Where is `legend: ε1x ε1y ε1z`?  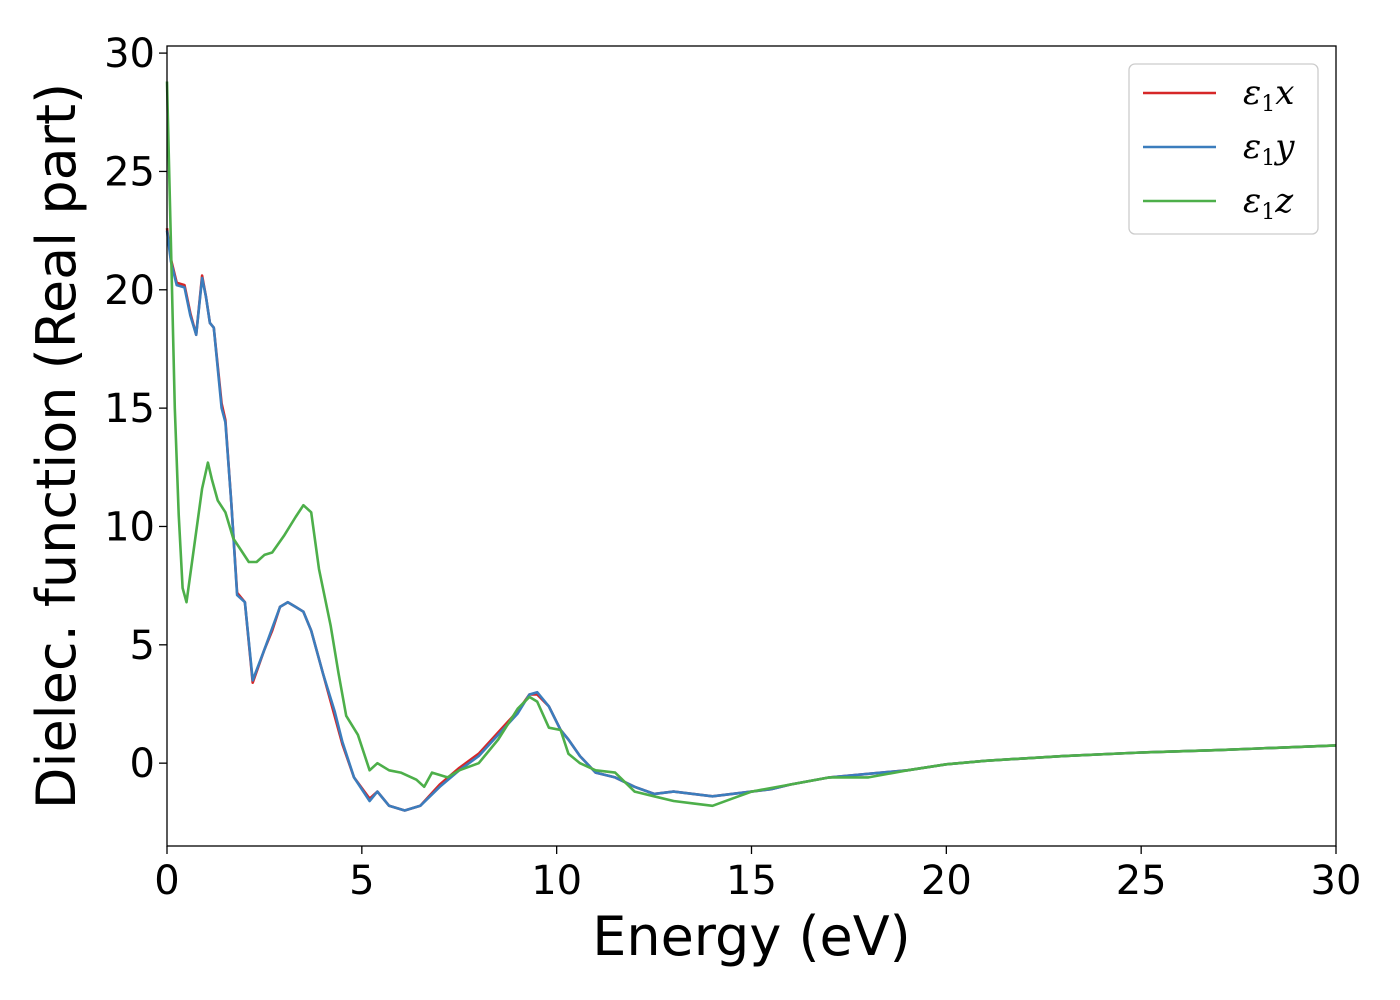
legend: ε1x ε1y ε1z is located at coordinates (1223, 149).